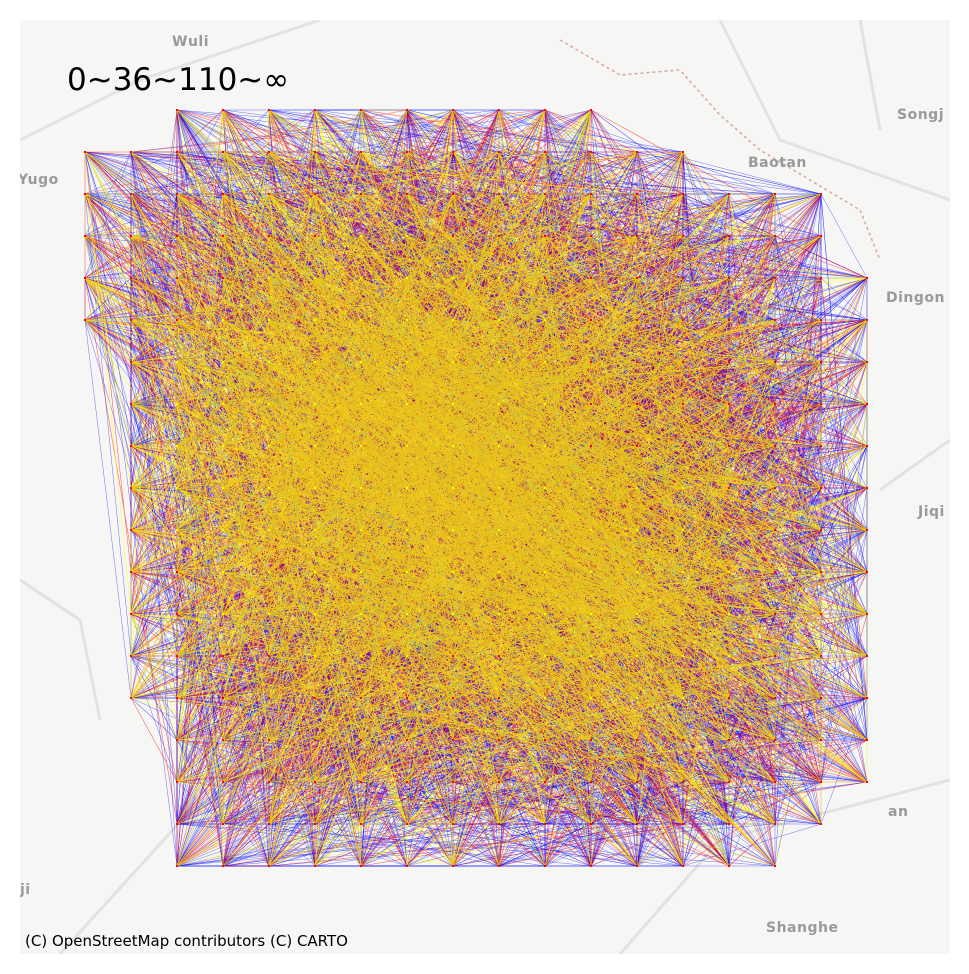 The image size is (969, 974). I want to click on place-label-ji: ji, so click(25, 890).